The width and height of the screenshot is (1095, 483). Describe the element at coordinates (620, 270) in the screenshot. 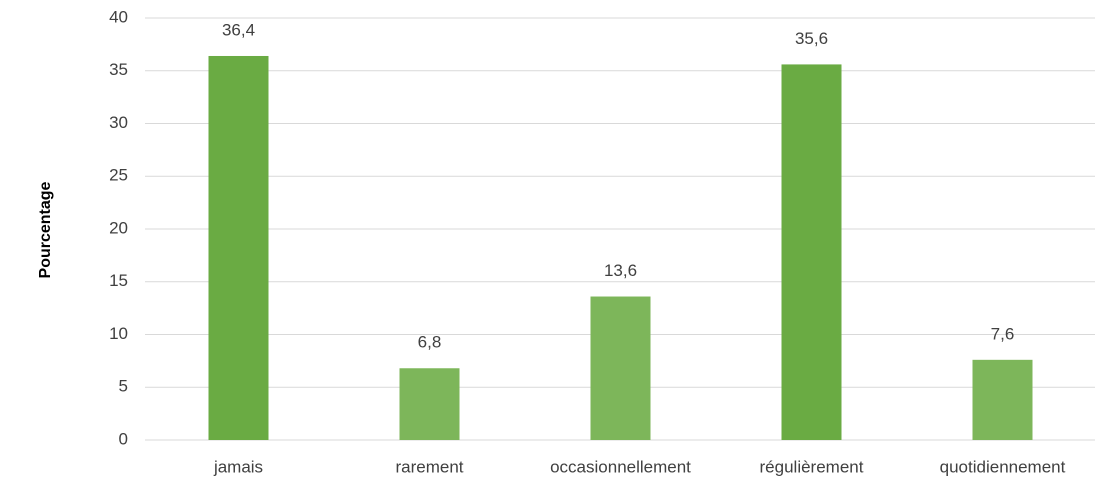

I see `value-label: 13,6` at that location.